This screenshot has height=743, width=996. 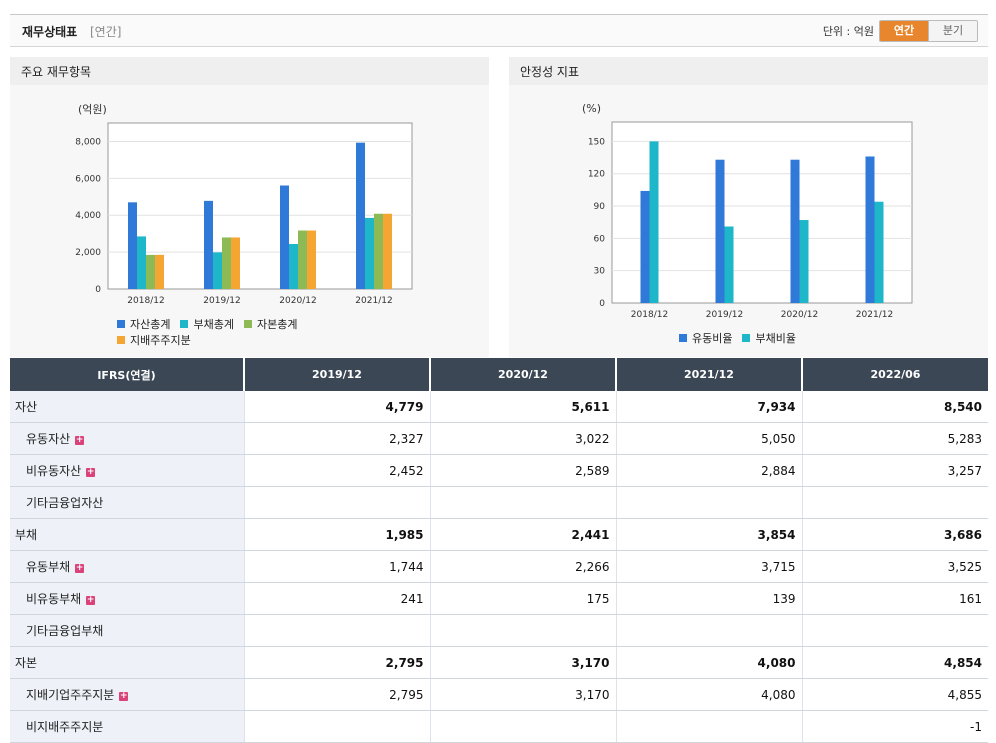 I want to click on table-cell: 4,855, so click(x=894, y=694).